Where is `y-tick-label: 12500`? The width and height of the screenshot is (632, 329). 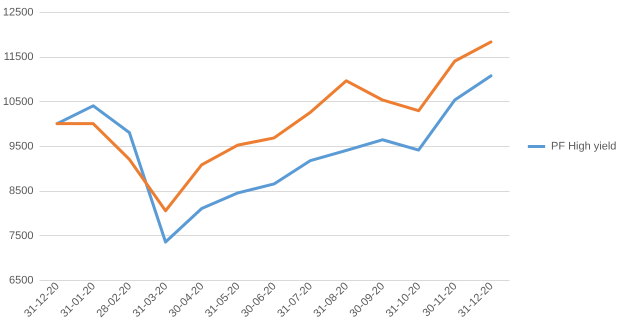 y-tick-label: 12500 is located at coordinates (18, 12).